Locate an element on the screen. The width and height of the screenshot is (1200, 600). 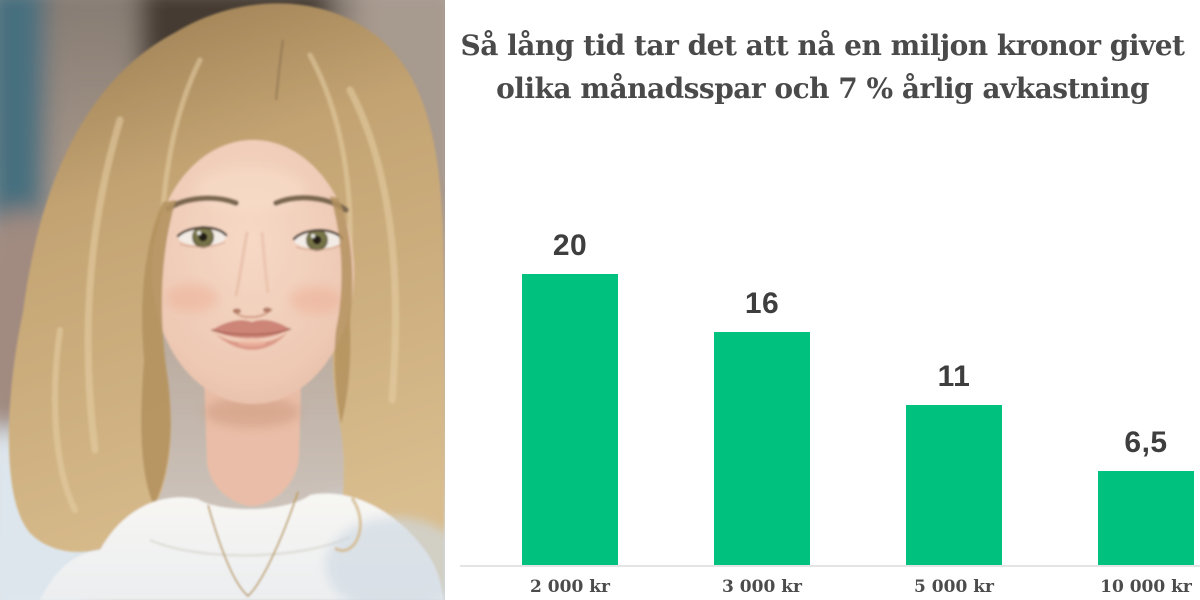
bar-value-label: 6,5 is located at coordinates (1146, 443).